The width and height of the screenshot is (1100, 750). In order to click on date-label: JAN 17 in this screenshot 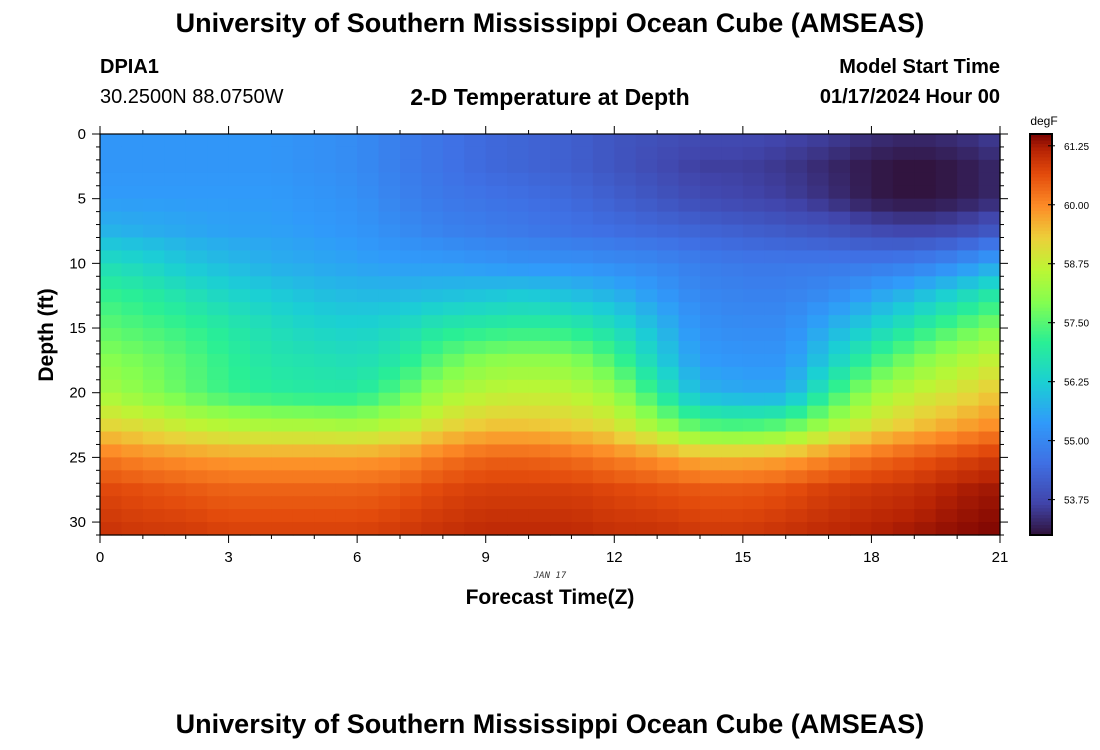, I will do `click(550, 576)`.